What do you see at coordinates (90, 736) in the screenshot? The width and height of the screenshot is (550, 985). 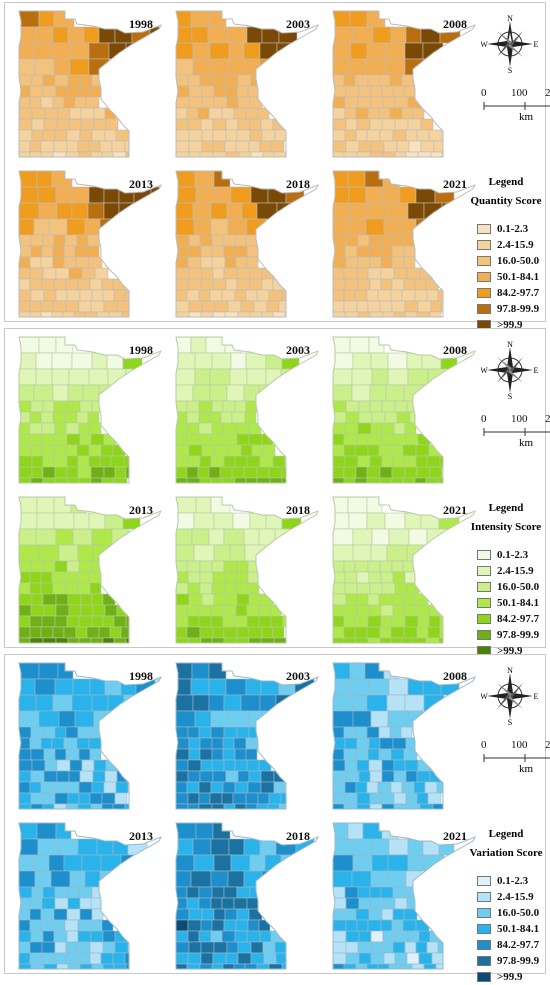 I see `state-outline` at bounding box center [90, 736].